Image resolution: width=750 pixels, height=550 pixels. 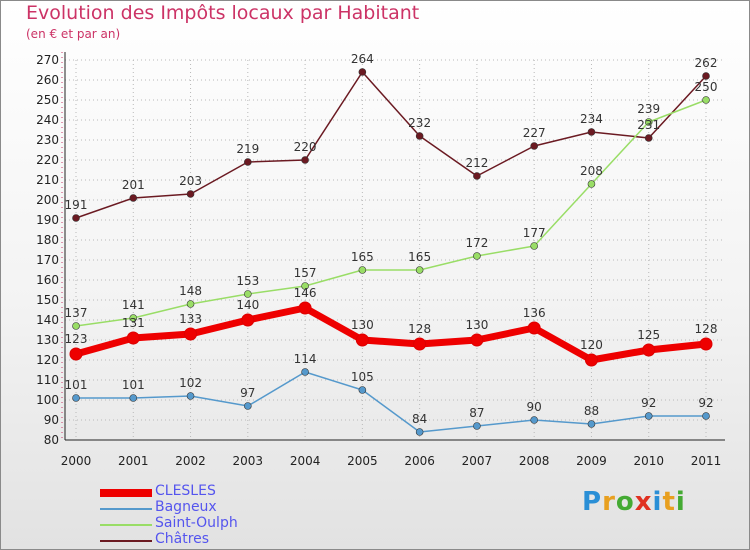 I want to click on x-tick-label: 2008, so click(x=534, y=461).